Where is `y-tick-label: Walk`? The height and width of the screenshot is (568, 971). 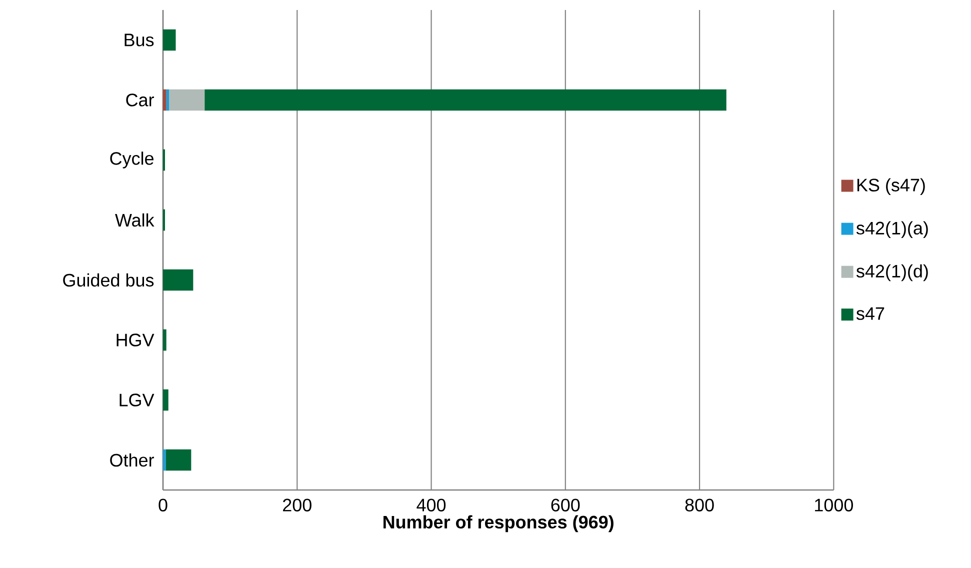
y-tick-label: Walk is located at coordinates (134, 220).